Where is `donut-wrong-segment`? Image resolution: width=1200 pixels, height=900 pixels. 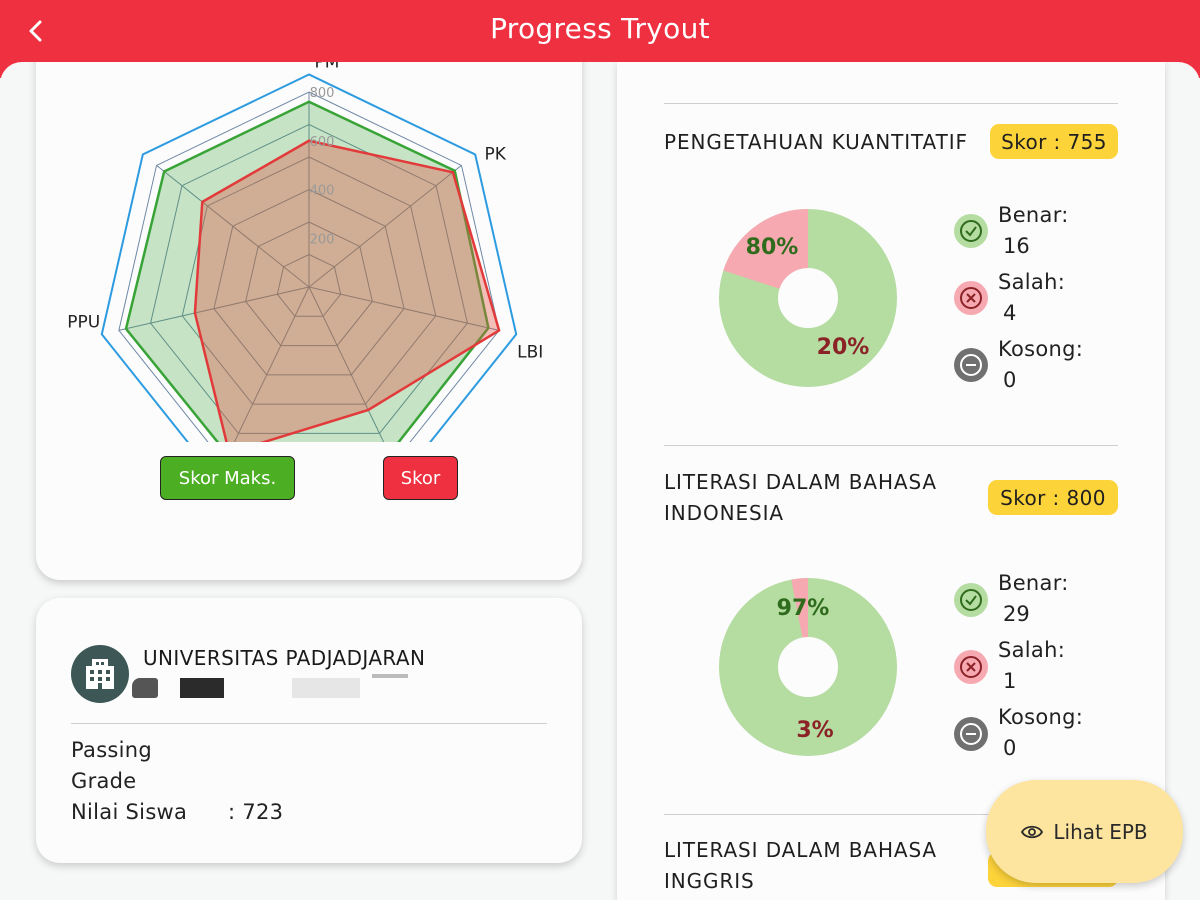 donut-wrong-segment is located at coordinates (808, 667).